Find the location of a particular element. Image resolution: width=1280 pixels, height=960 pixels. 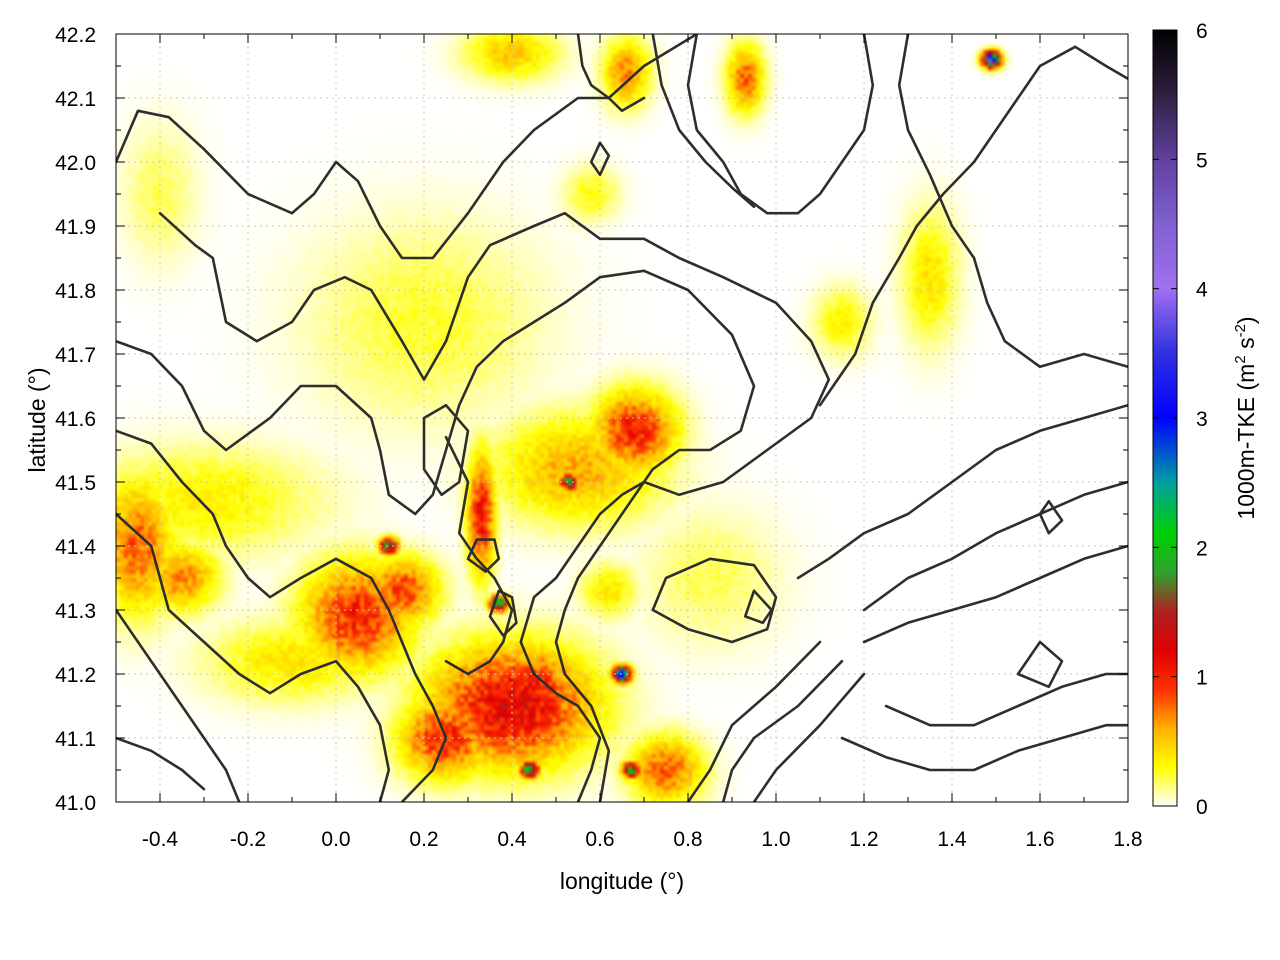

colorbar-title: 1000m-TKE (m2 s-2) is located at coordinates (1245, 417).